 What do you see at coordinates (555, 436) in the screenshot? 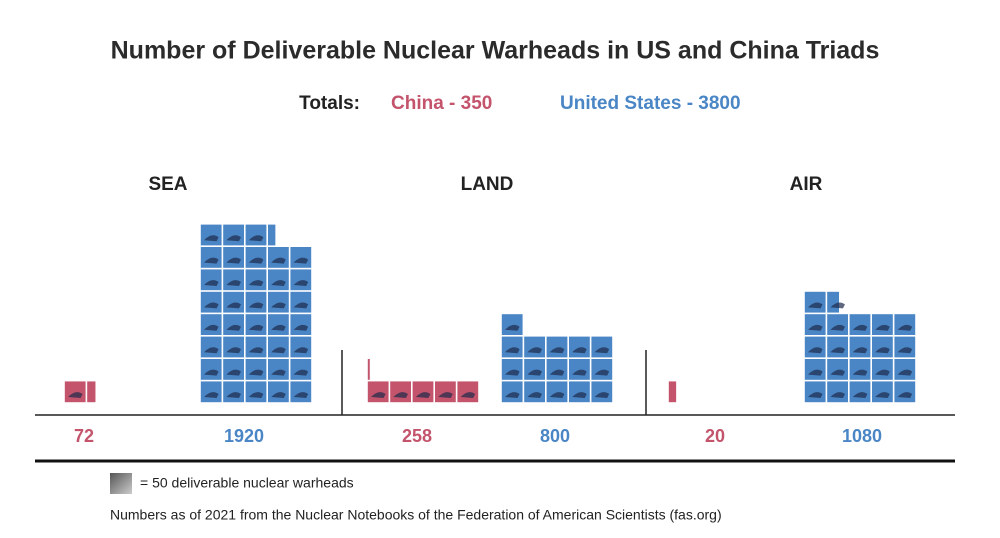
I see `value-label: 800` at bounding box center [555, 436].